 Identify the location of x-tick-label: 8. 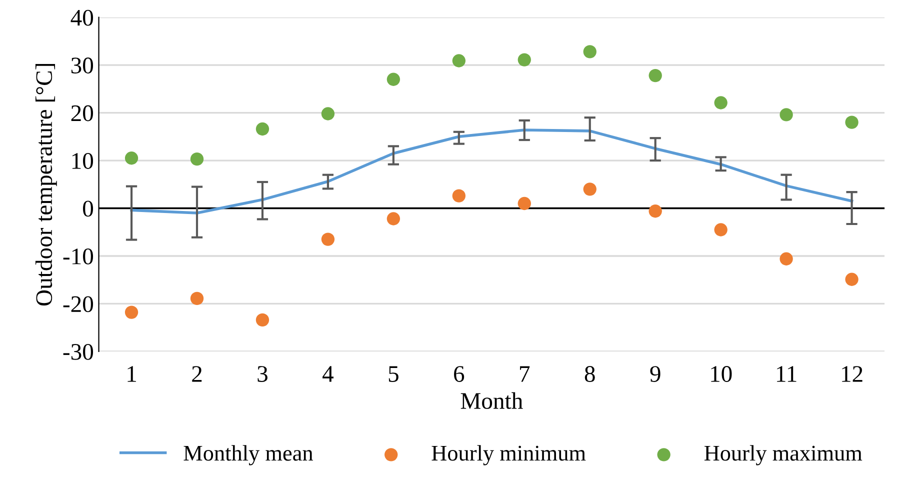
(589, 374).